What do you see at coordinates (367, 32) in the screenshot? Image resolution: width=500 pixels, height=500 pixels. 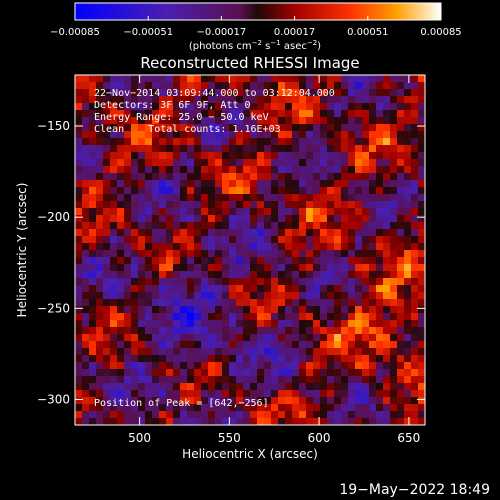 I see `colorbar-tick-label: 0.00051` at bounding box center [367, 32].